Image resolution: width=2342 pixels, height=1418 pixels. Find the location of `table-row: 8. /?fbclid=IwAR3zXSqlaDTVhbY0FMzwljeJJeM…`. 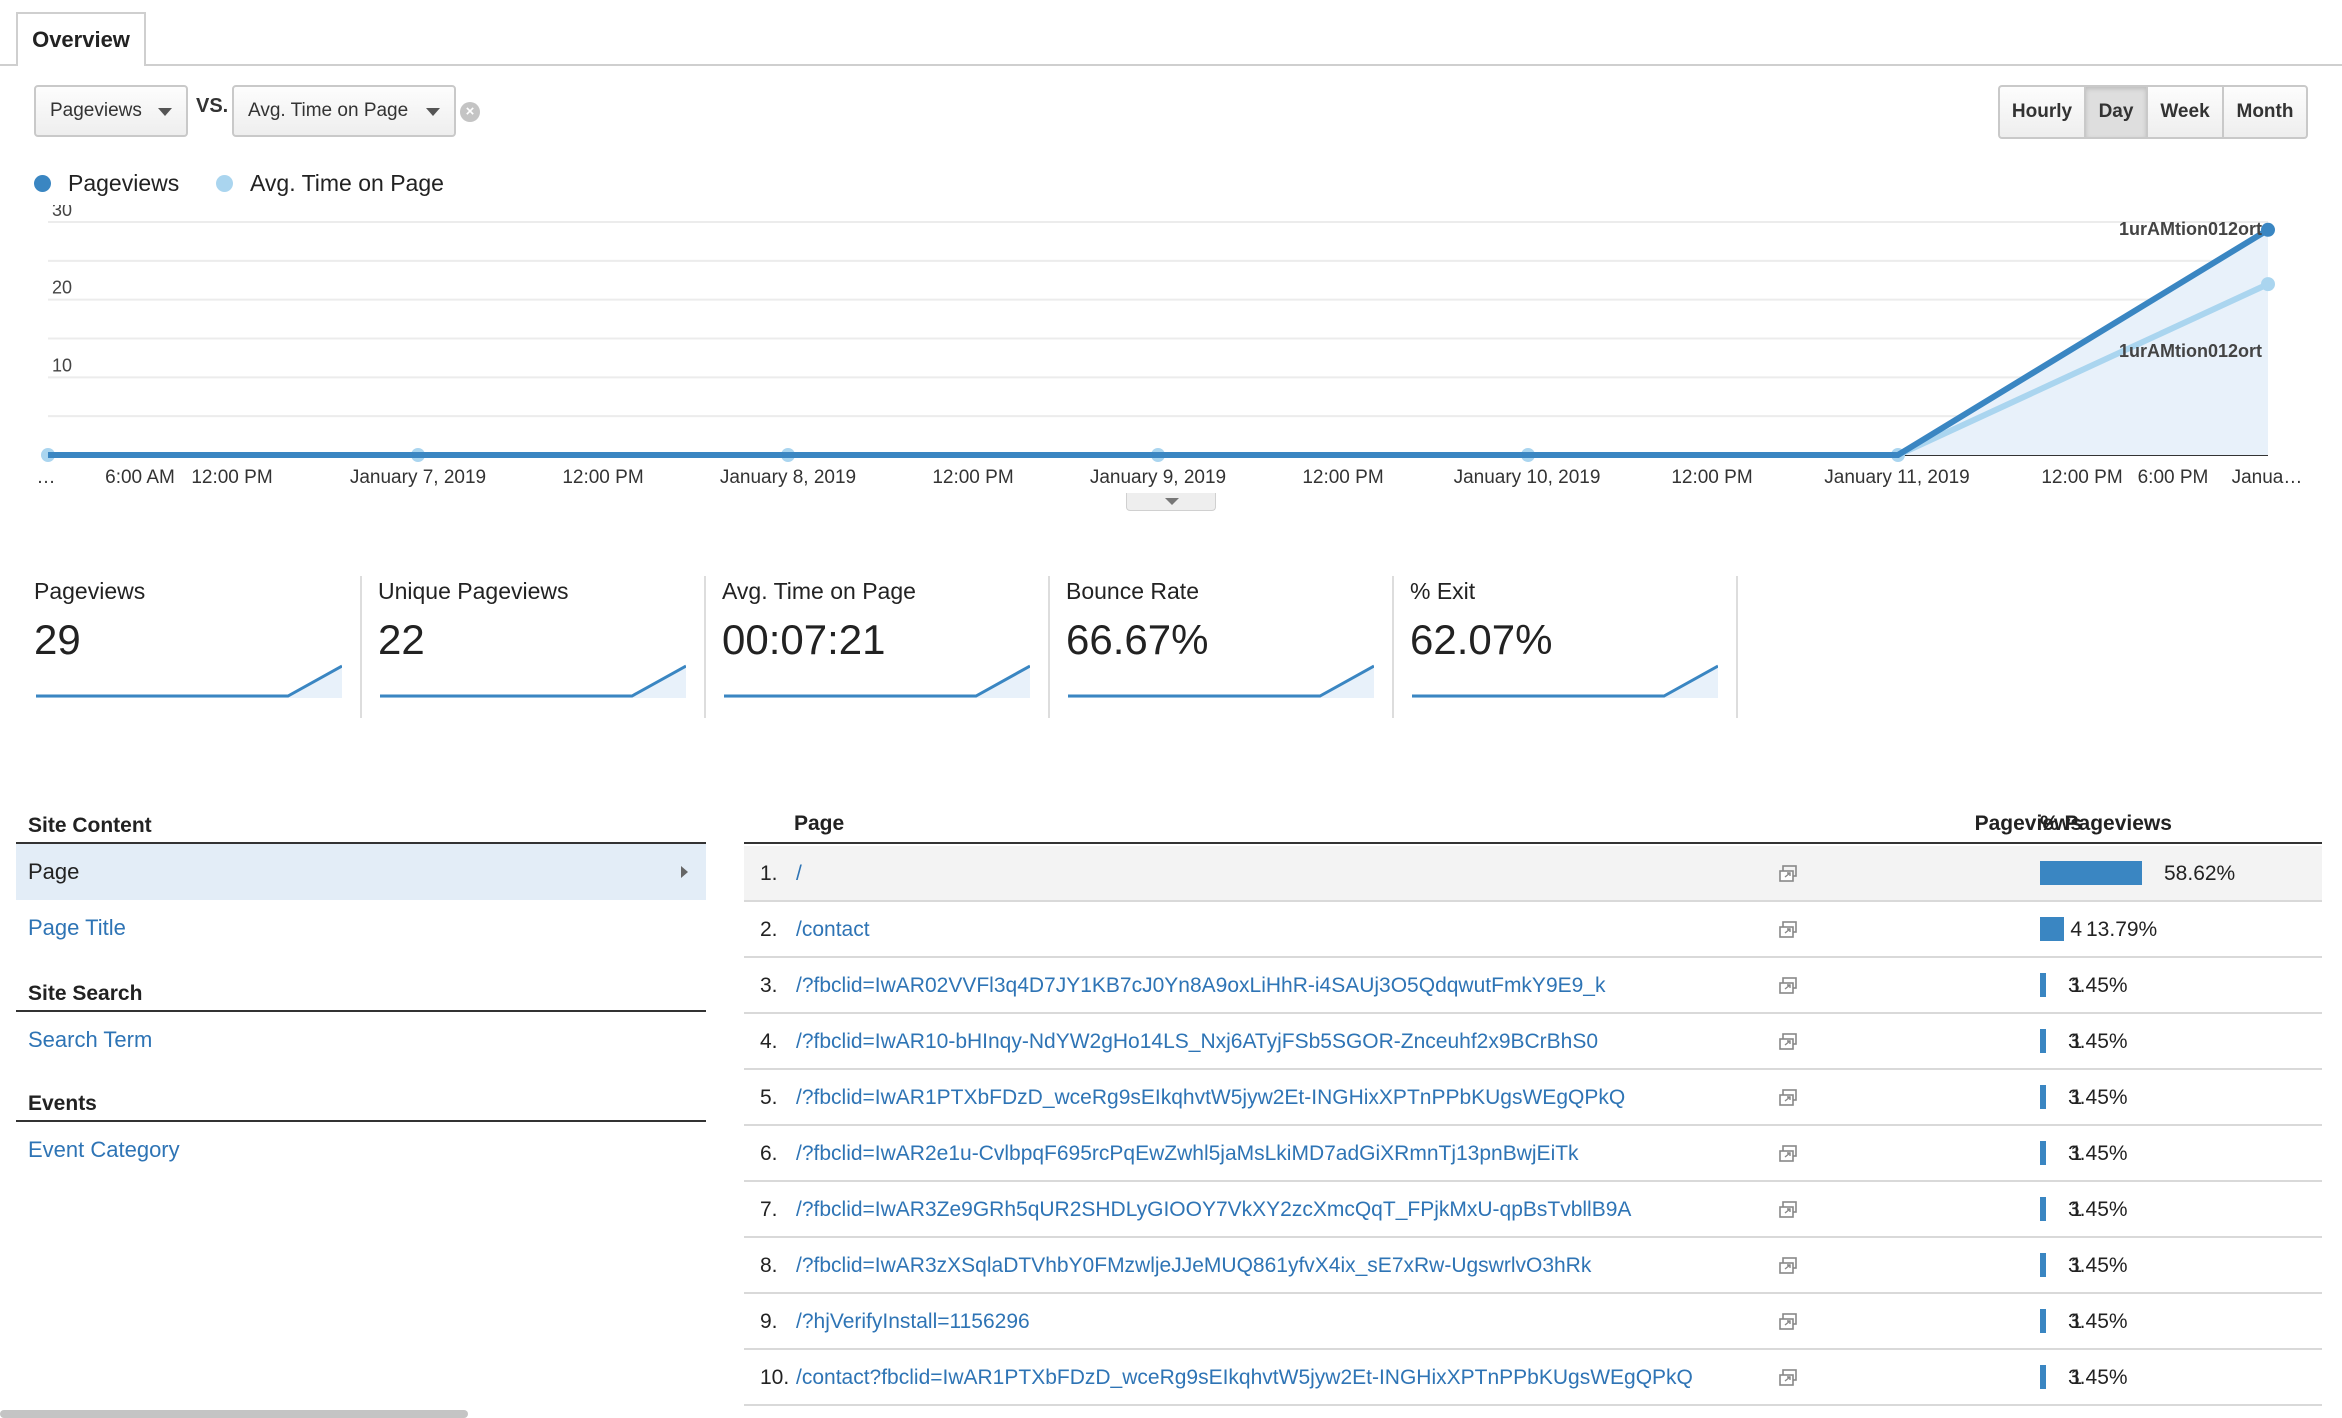

table-row: 8. /?fbclid=IwAR3zXSqlaDTVhbY0FMzwljeJJeM… is located at coordinates (1533, 1266).